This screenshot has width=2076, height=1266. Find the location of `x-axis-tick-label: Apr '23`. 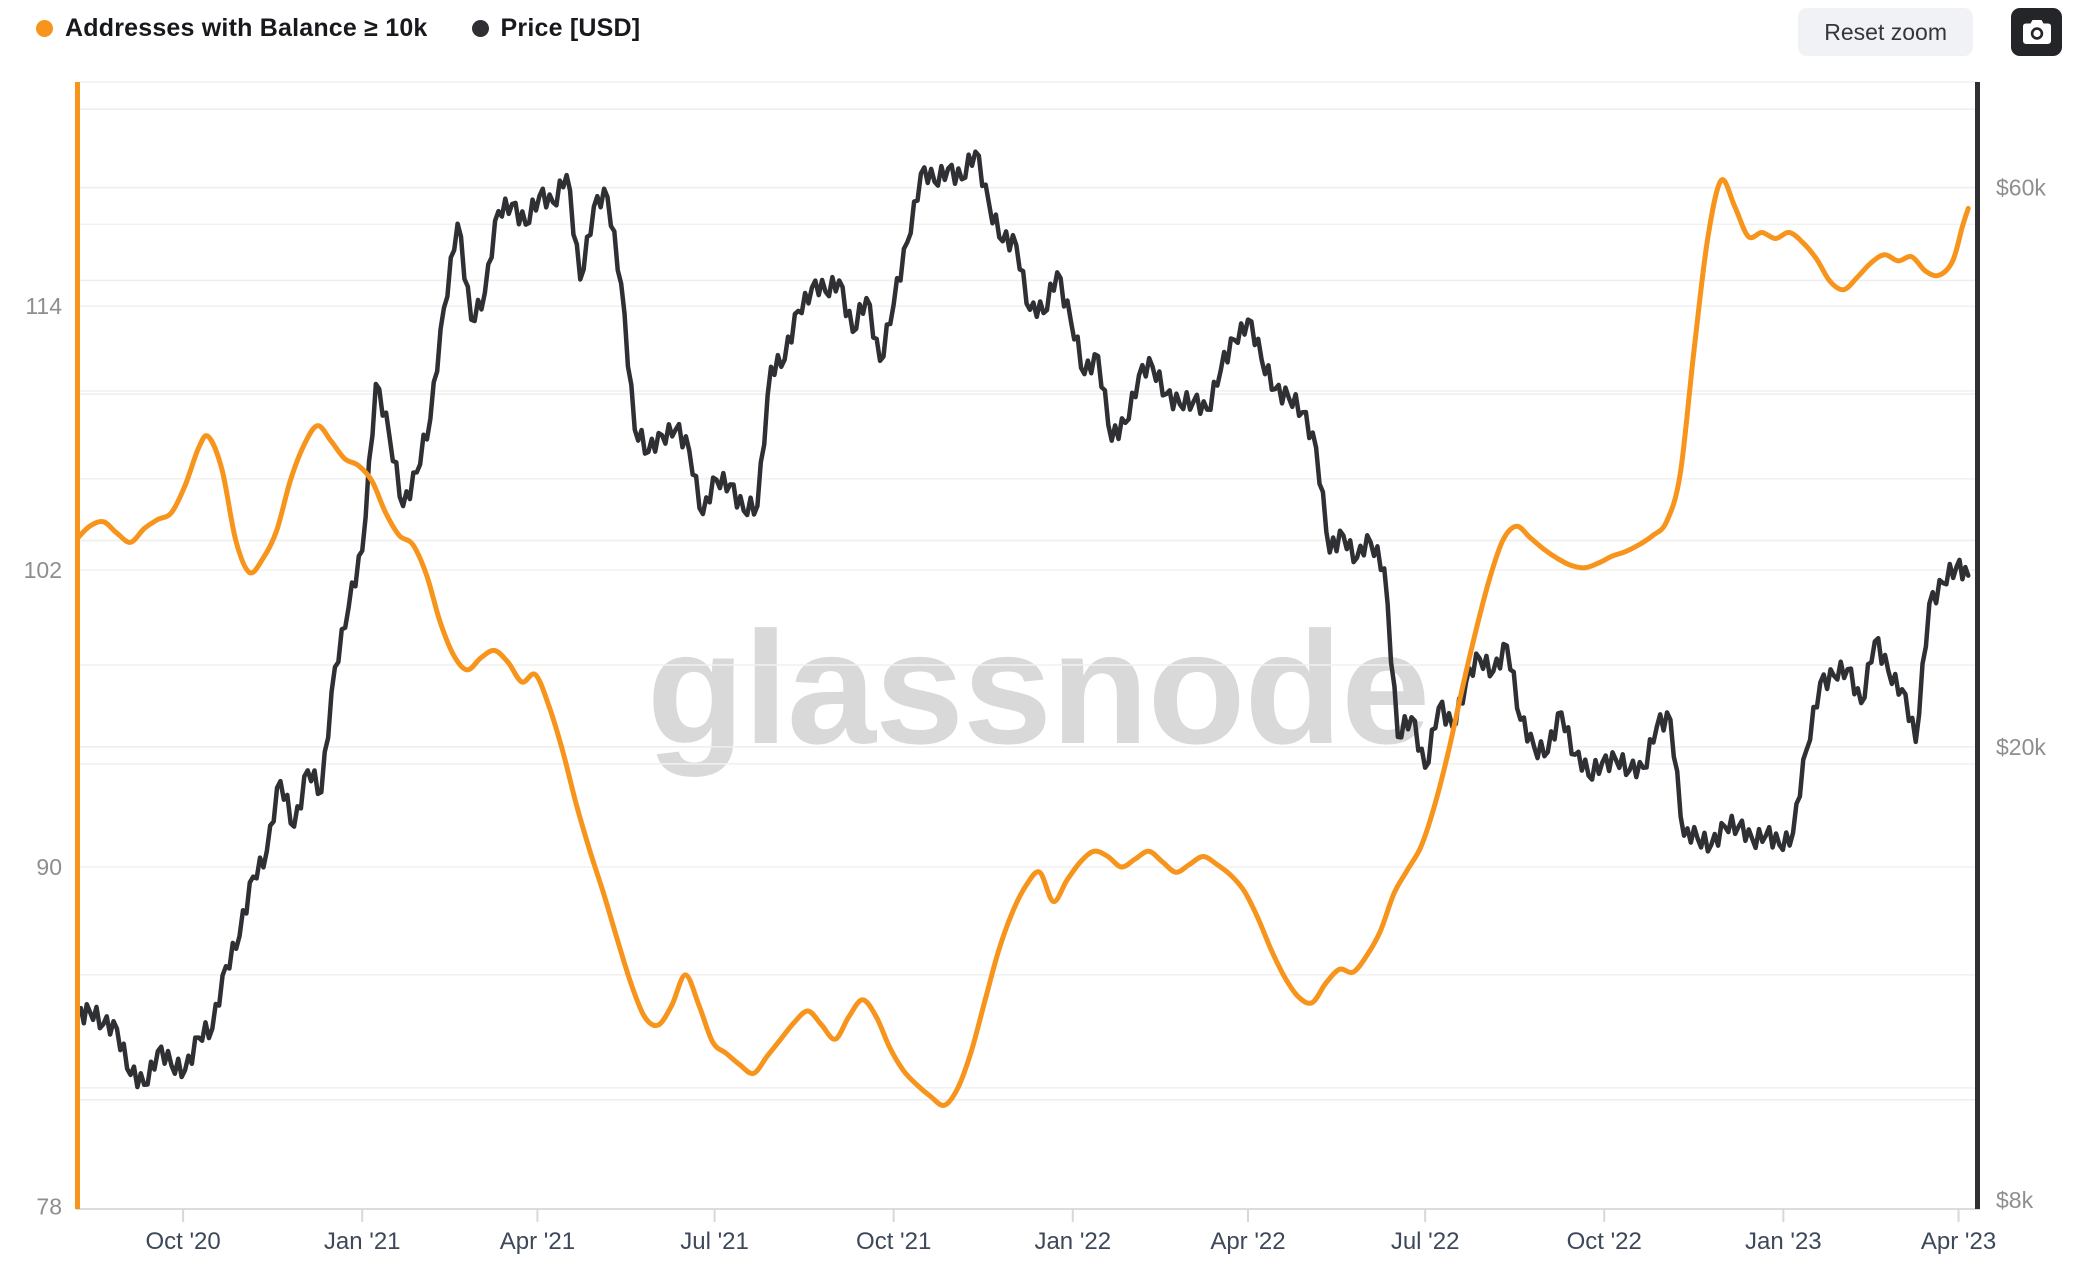

x-axis-tick-label: Apr '23 is located at coordinates (1958, 1241).